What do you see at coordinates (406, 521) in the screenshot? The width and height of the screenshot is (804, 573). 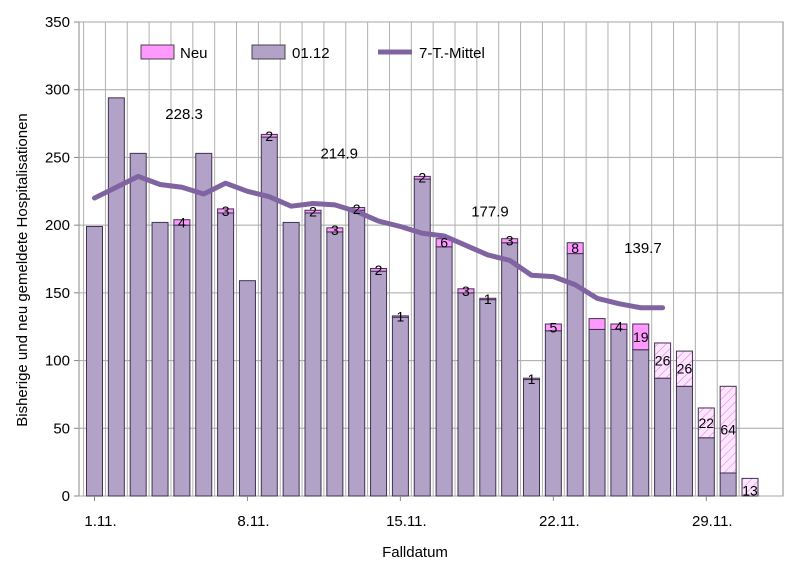 I see `x-tick-label: 15.11.` at bounding box center [406, 521].